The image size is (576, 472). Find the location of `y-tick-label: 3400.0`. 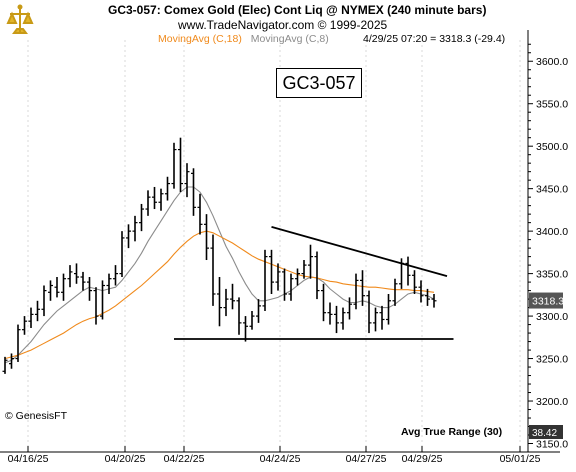

y-tick-label: 3400.0 is located at coordinates (552, 232).